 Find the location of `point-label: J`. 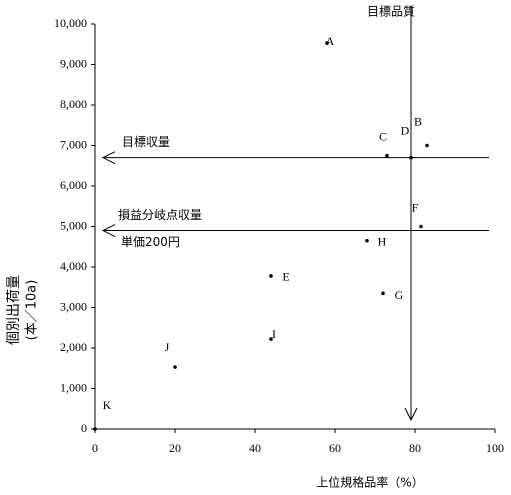

point-label: J is located at coordinates (167, 347).